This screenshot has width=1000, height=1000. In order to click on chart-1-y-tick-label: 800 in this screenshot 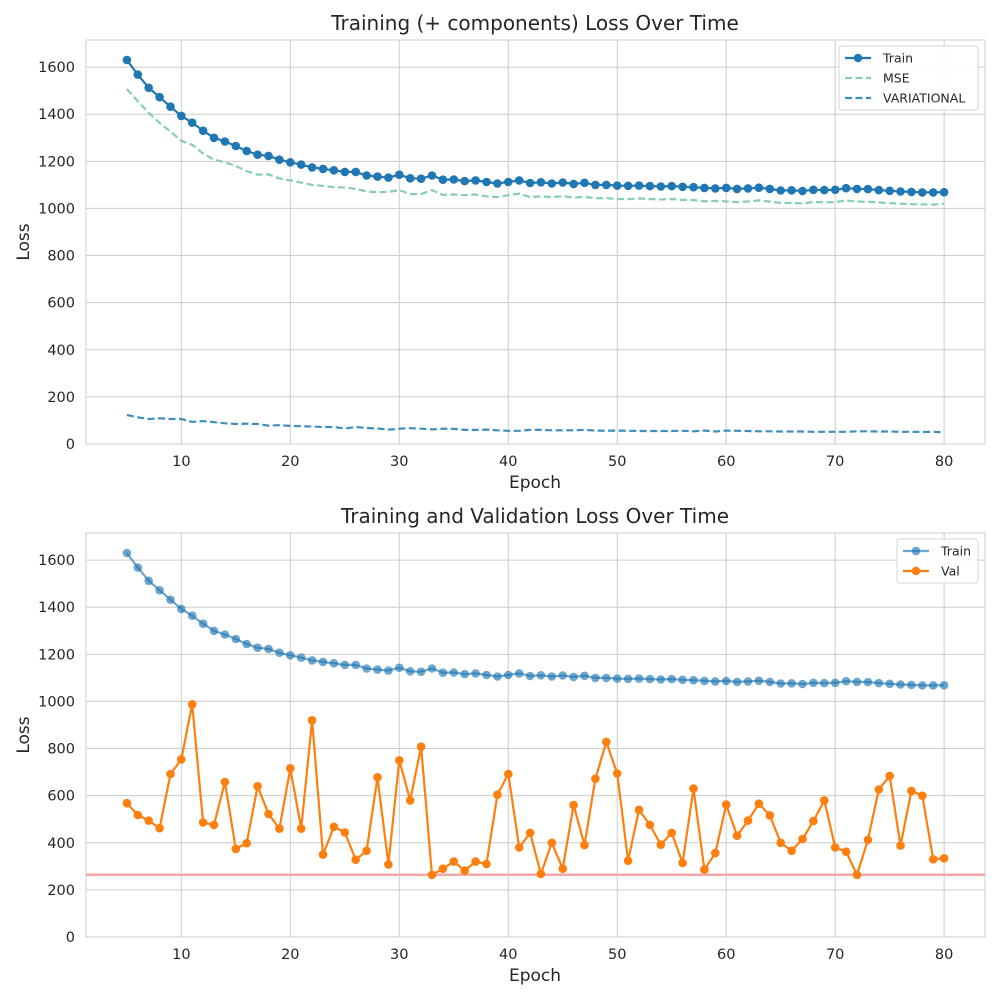, I will do `click(61, 257)`.